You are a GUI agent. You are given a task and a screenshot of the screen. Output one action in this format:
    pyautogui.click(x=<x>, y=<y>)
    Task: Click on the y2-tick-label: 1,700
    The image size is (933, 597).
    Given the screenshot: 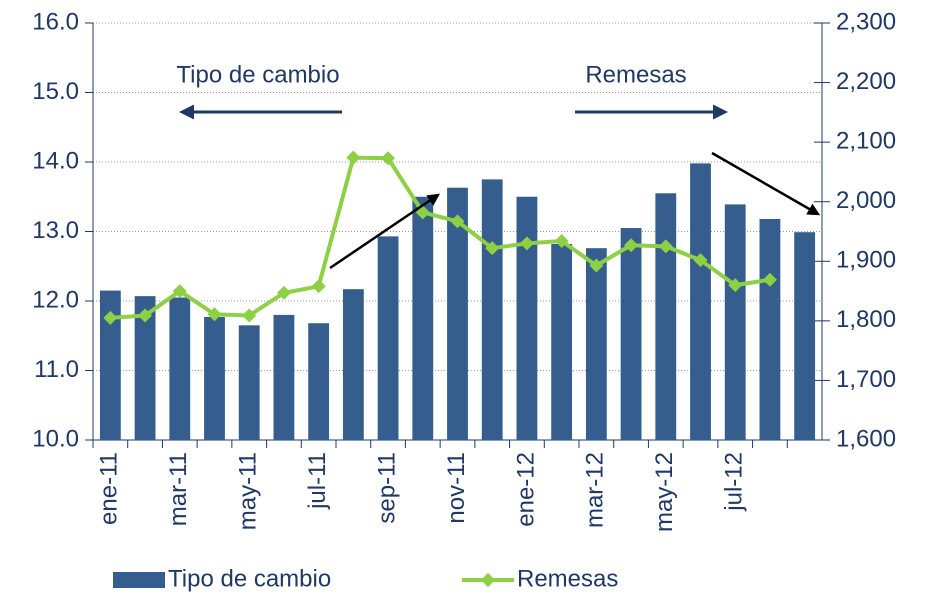 What is the action you would take?
    pyautogui.click(x=866, y=379)
    